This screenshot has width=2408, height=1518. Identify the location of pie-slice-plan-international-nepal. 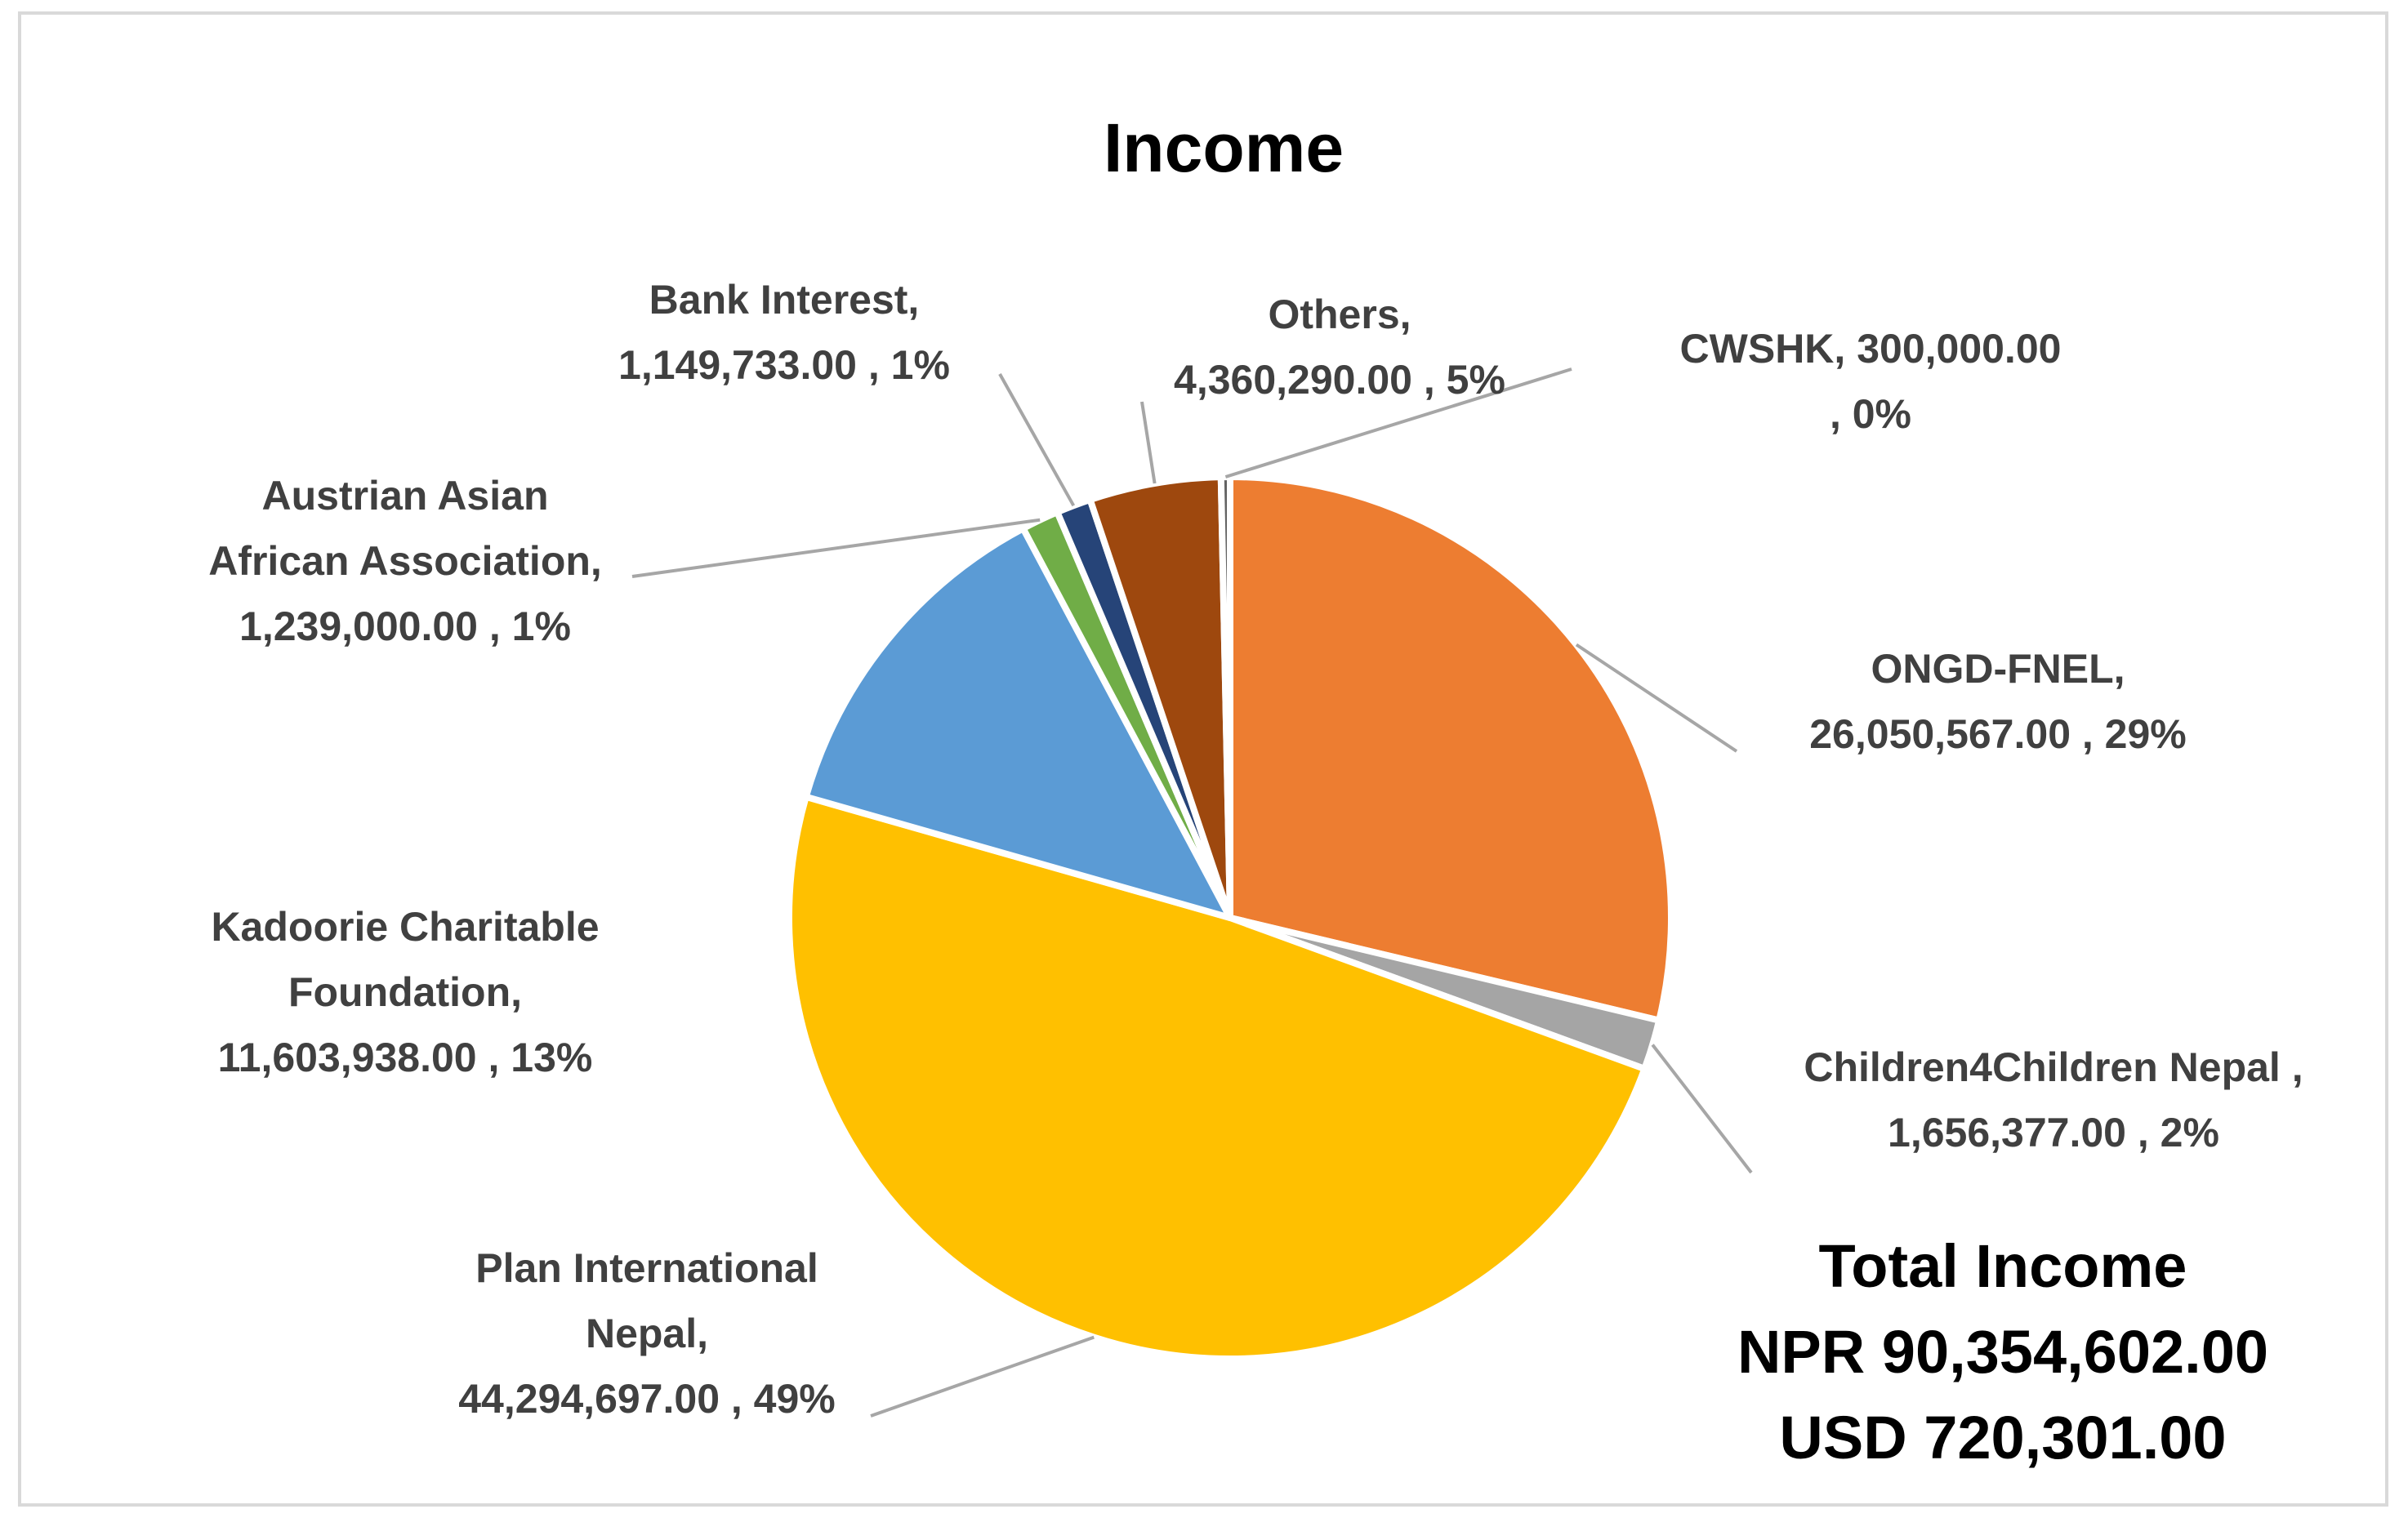
(1217, 1078).